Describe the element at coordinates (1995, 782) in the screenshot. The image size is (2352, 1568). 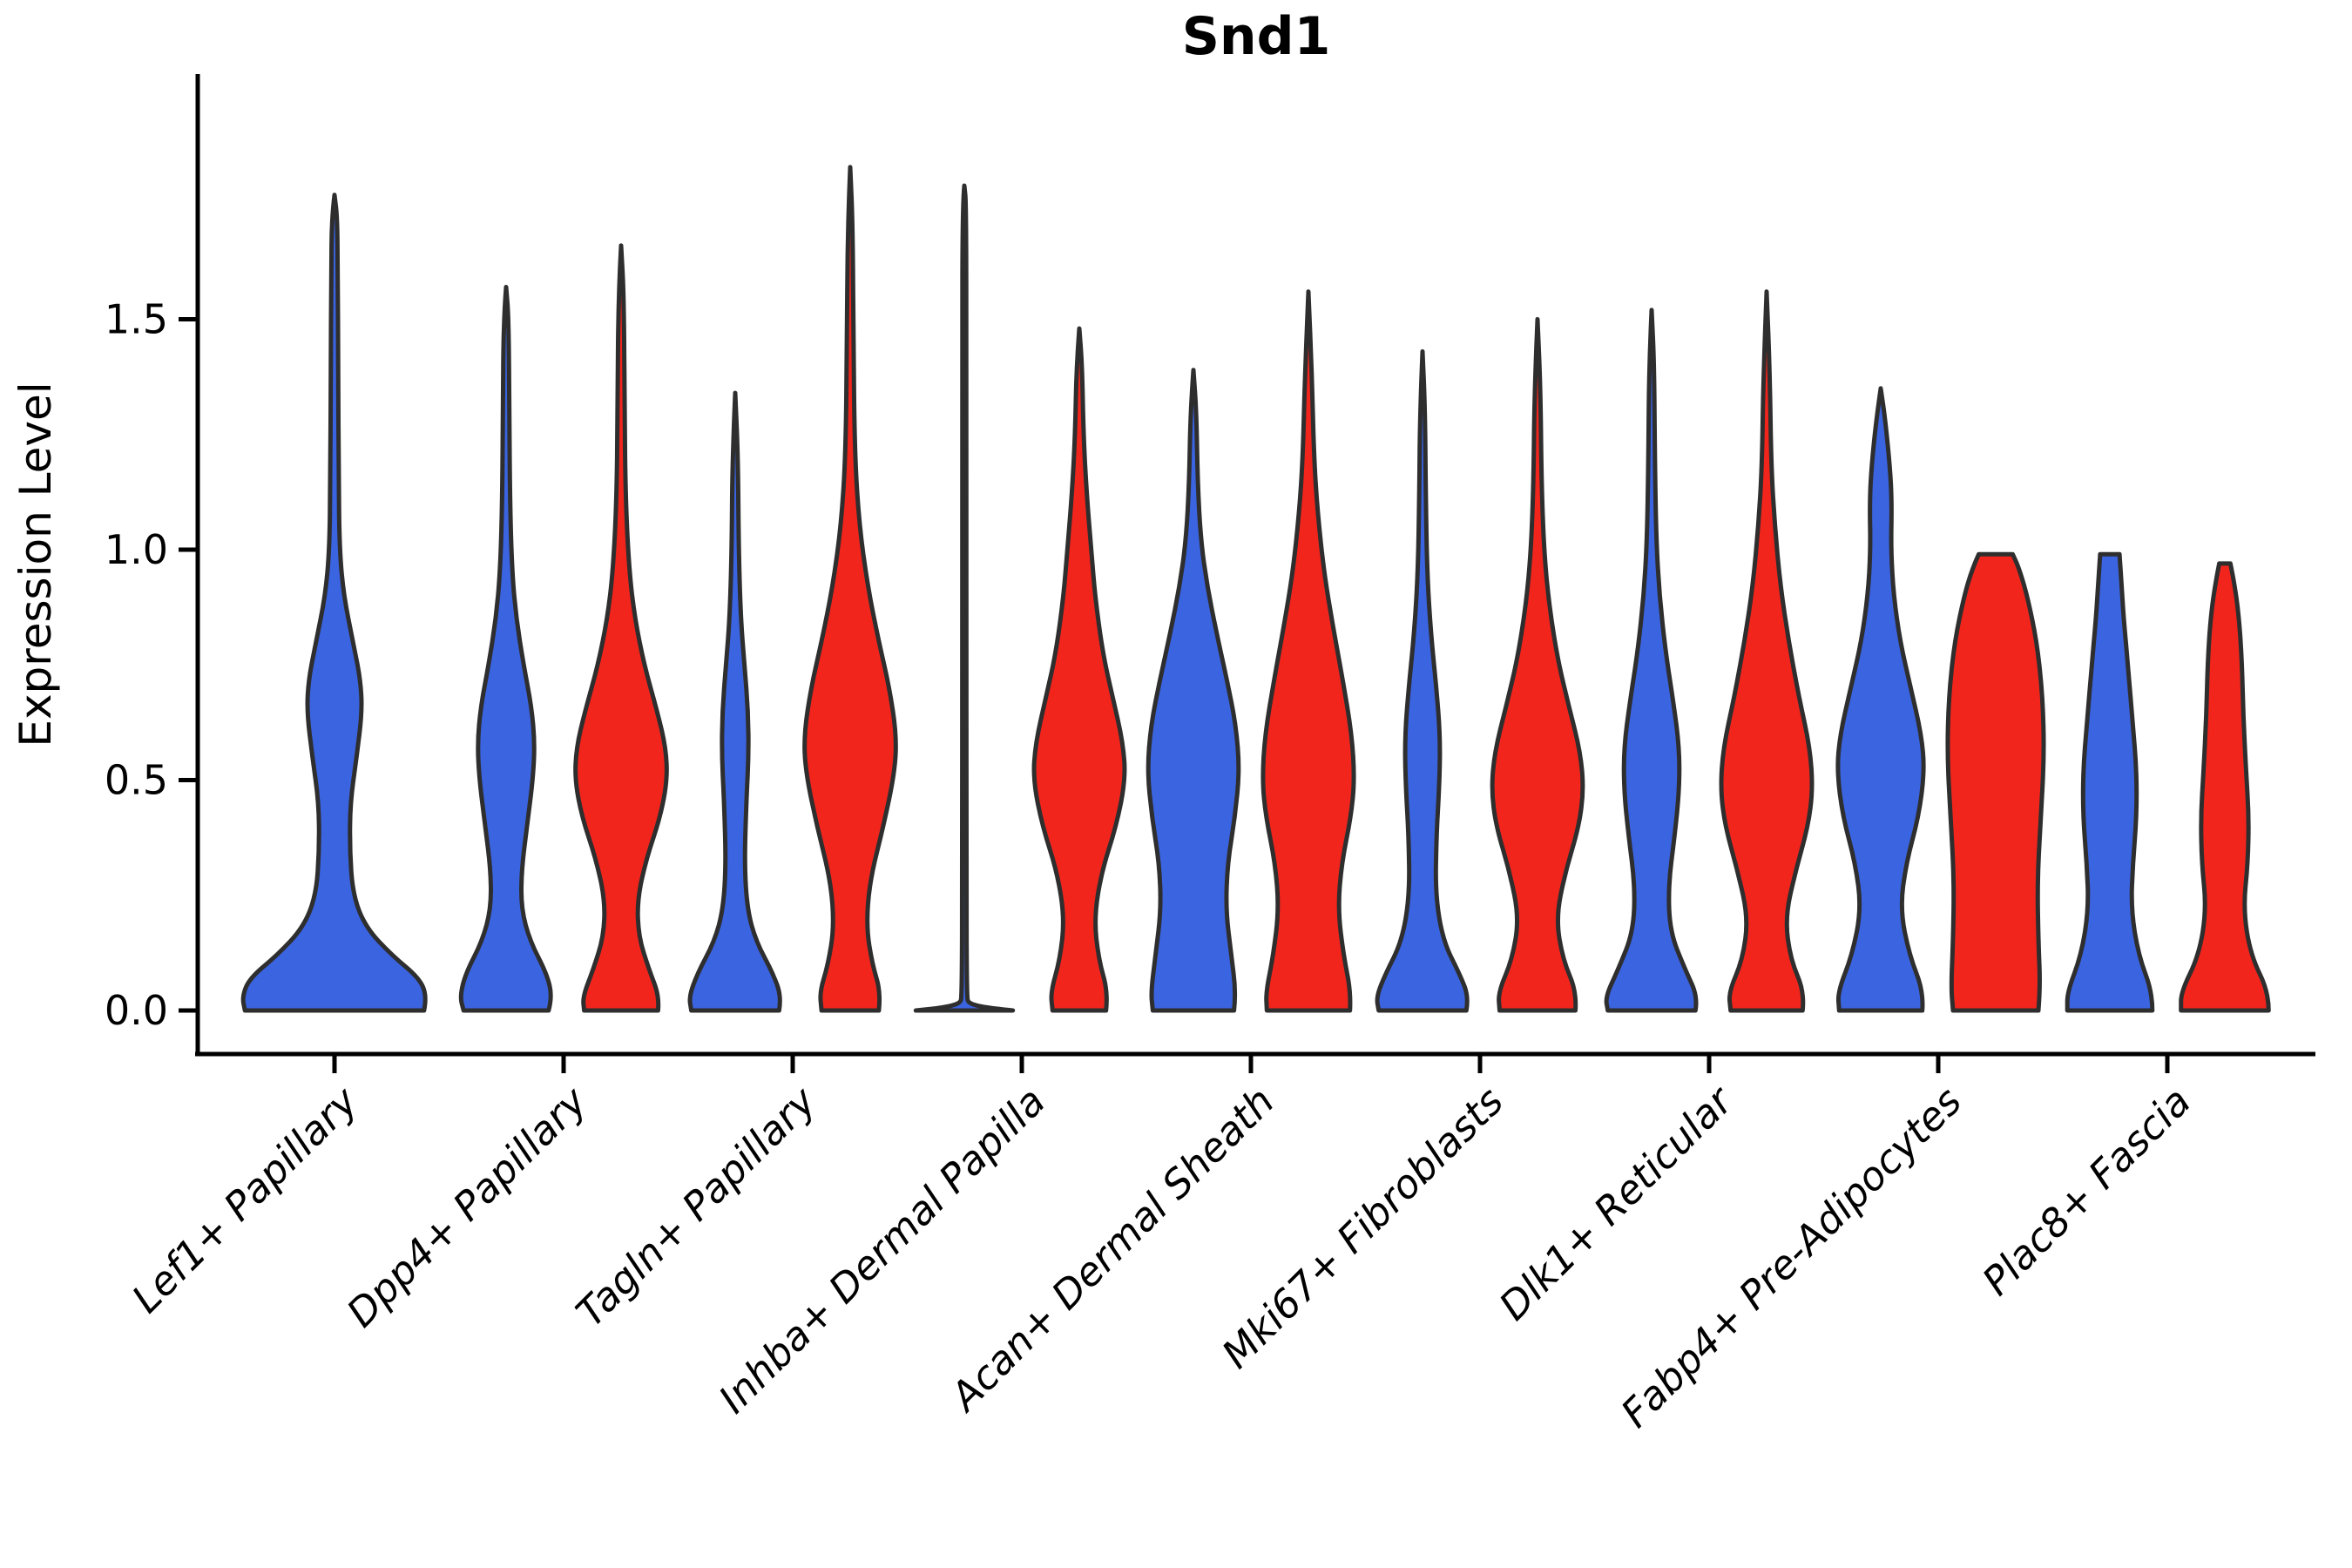
I see `violin-fabp4-pre-adipocytes-red` at that location.